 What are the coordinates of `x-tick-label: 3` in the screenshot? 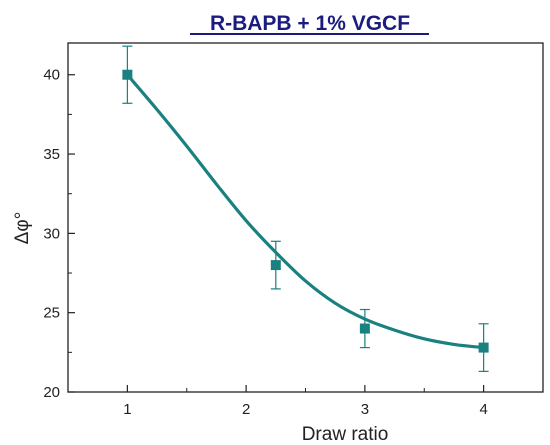 It's located at (365, 409).